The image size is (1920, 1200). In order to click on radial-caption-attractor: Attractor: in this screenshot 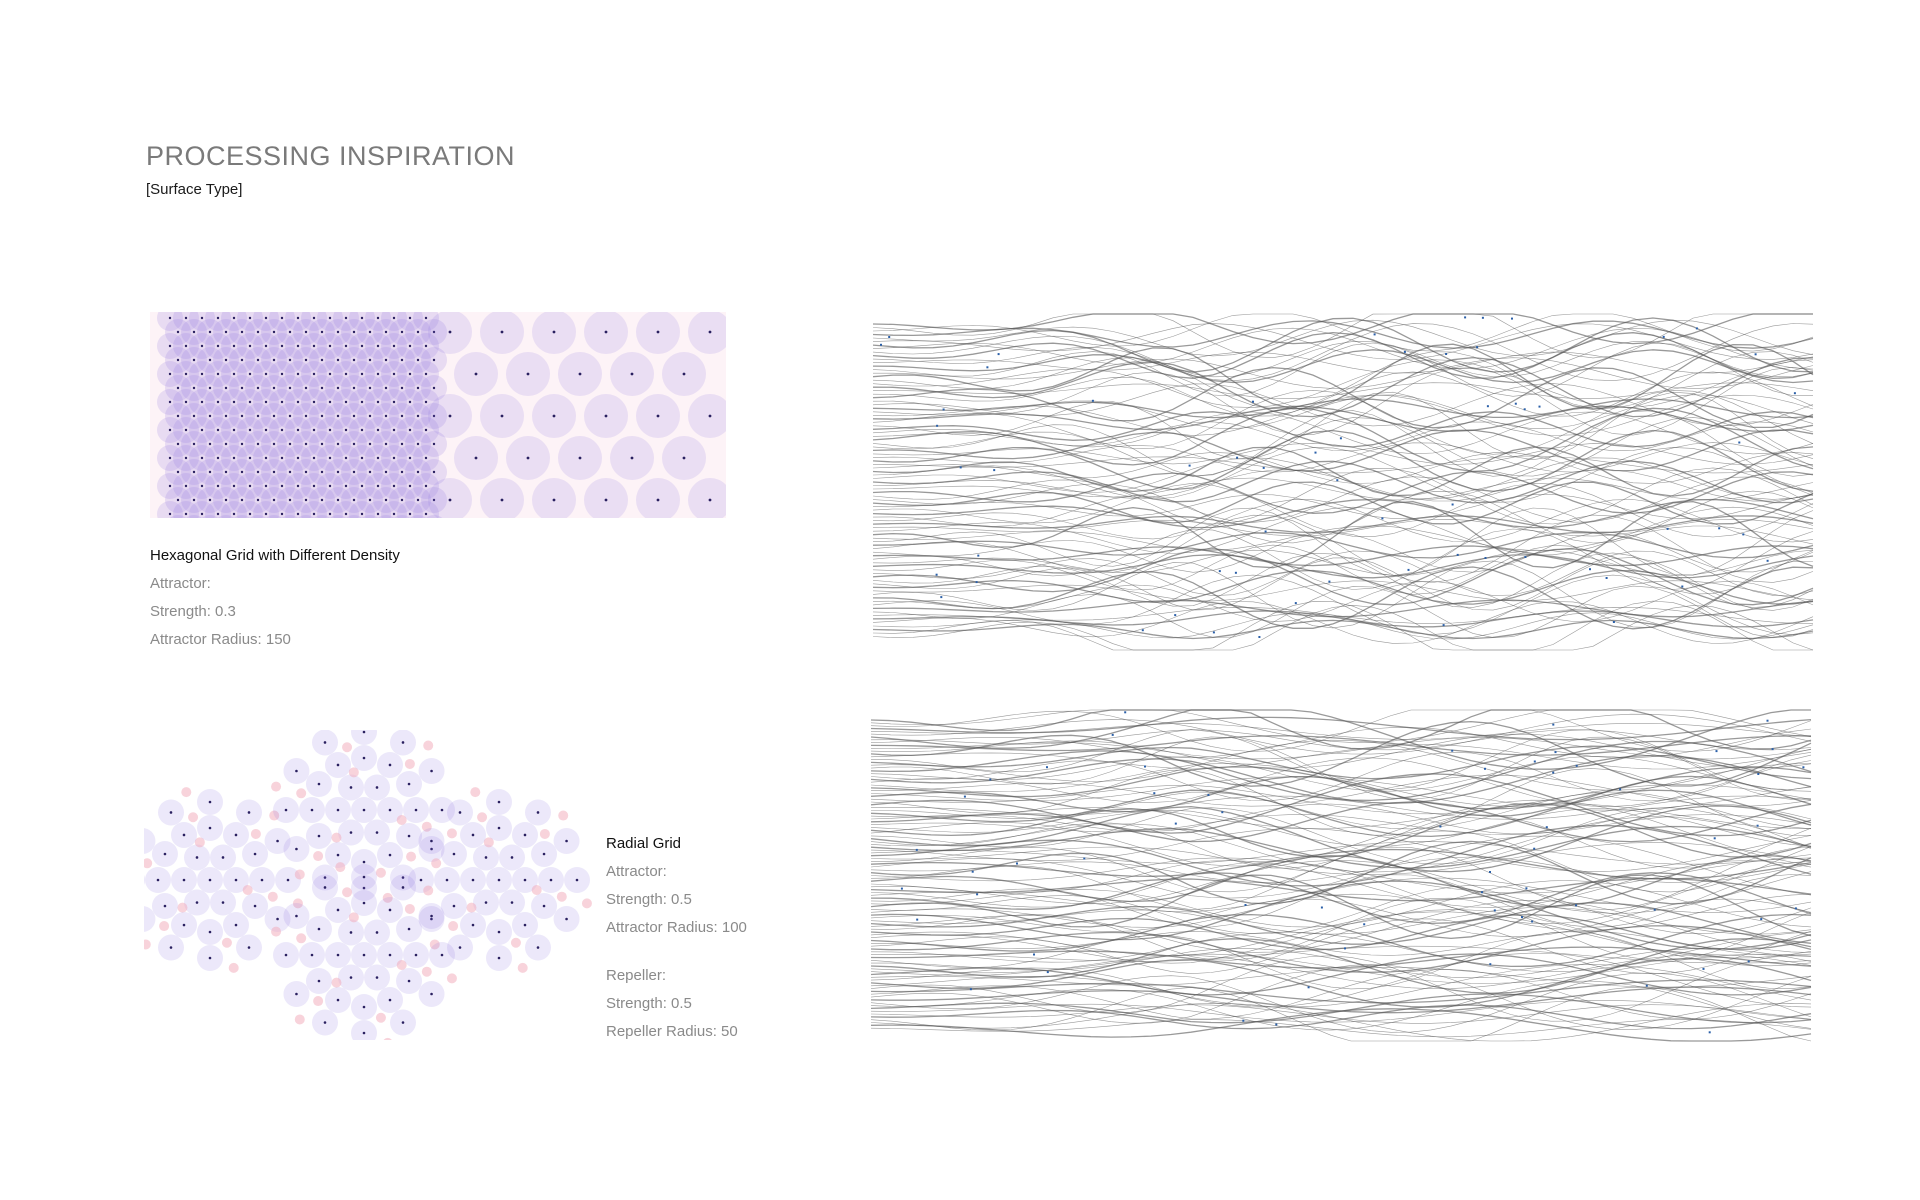, I will do `click(636, 871)`.